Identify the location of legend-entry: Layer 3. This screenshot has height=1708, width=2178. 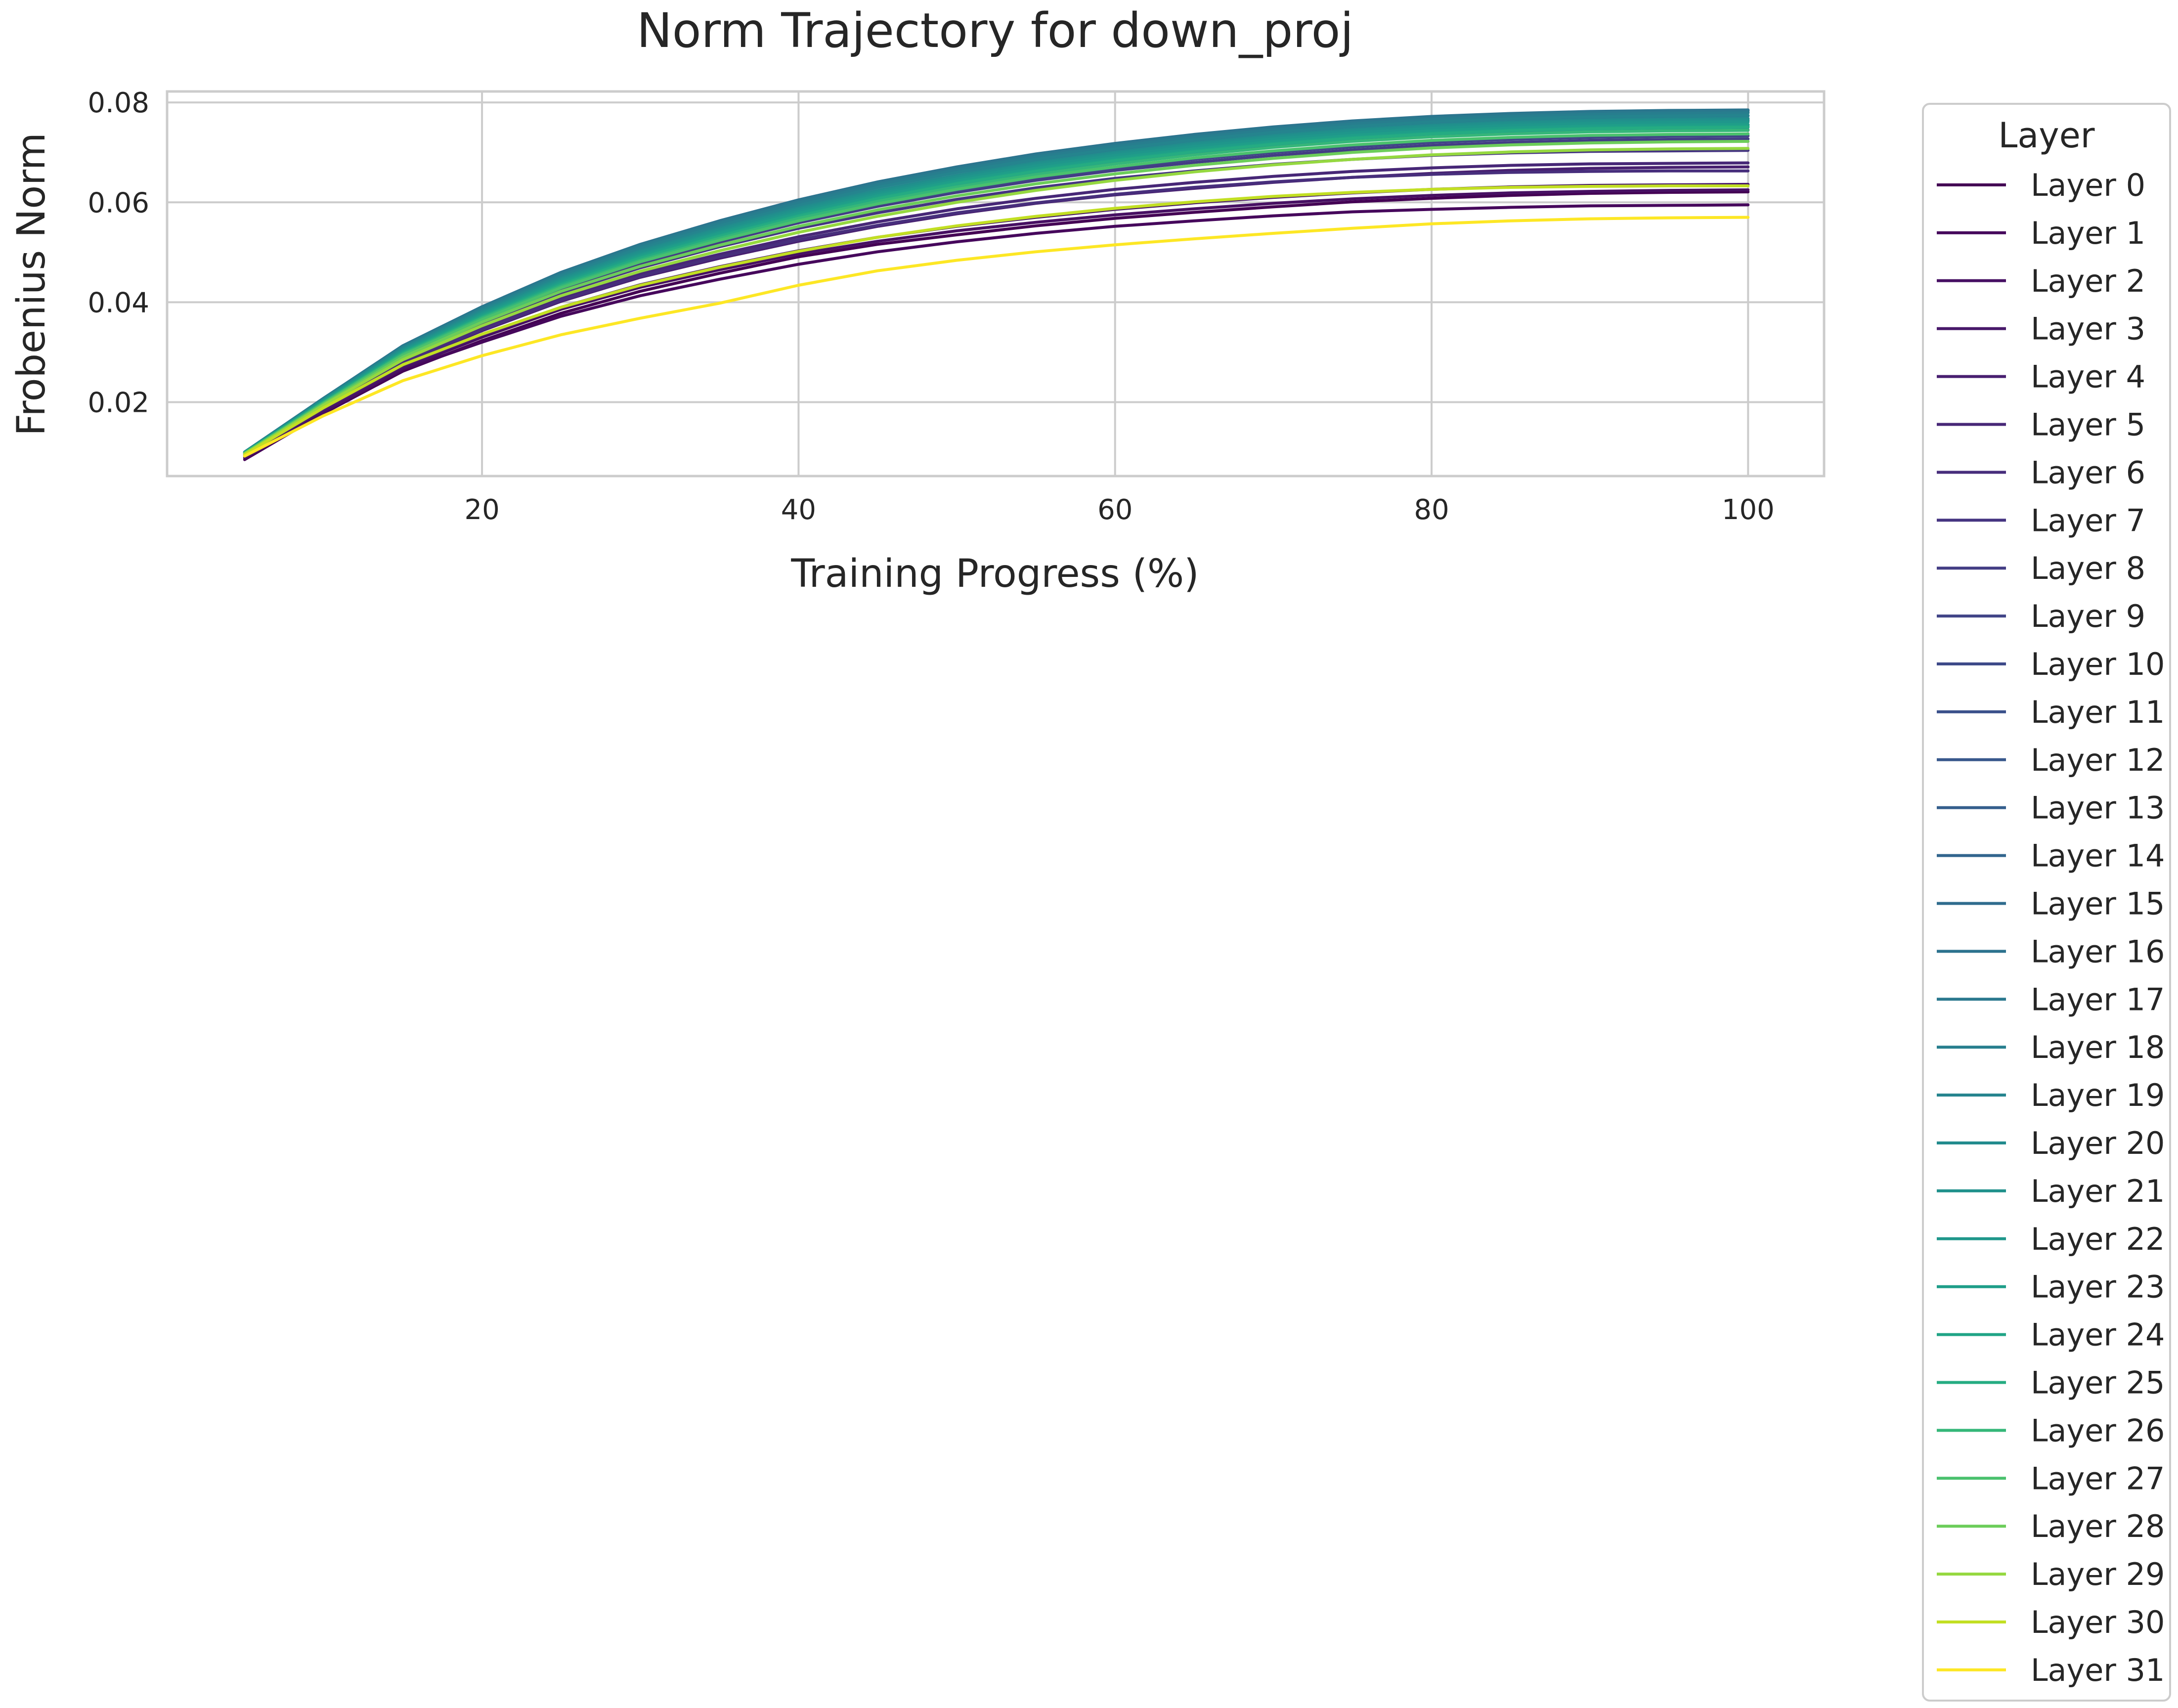
(2088, 329).